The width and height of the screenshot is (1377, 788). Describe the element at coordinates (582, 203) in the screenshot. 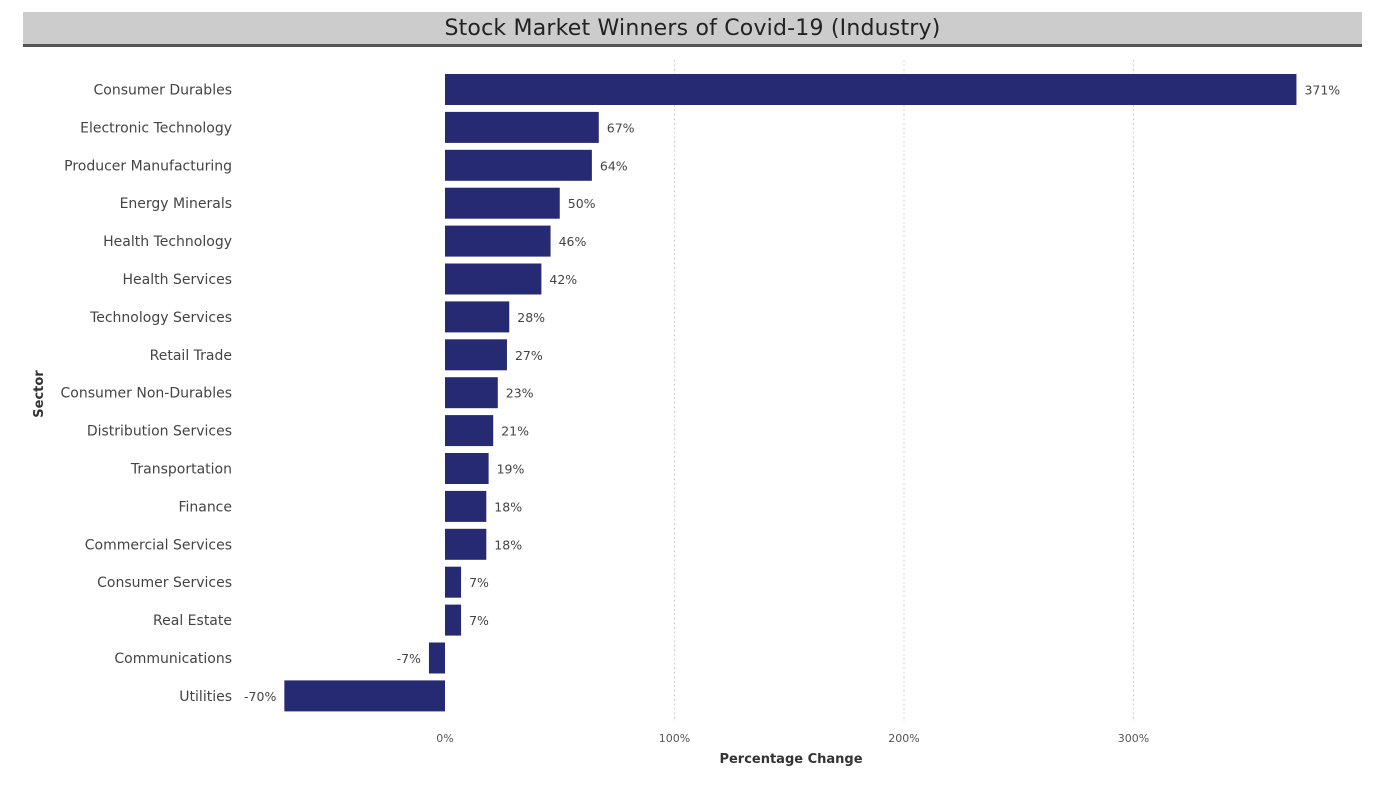

I see `data-label: 50%` at that location.